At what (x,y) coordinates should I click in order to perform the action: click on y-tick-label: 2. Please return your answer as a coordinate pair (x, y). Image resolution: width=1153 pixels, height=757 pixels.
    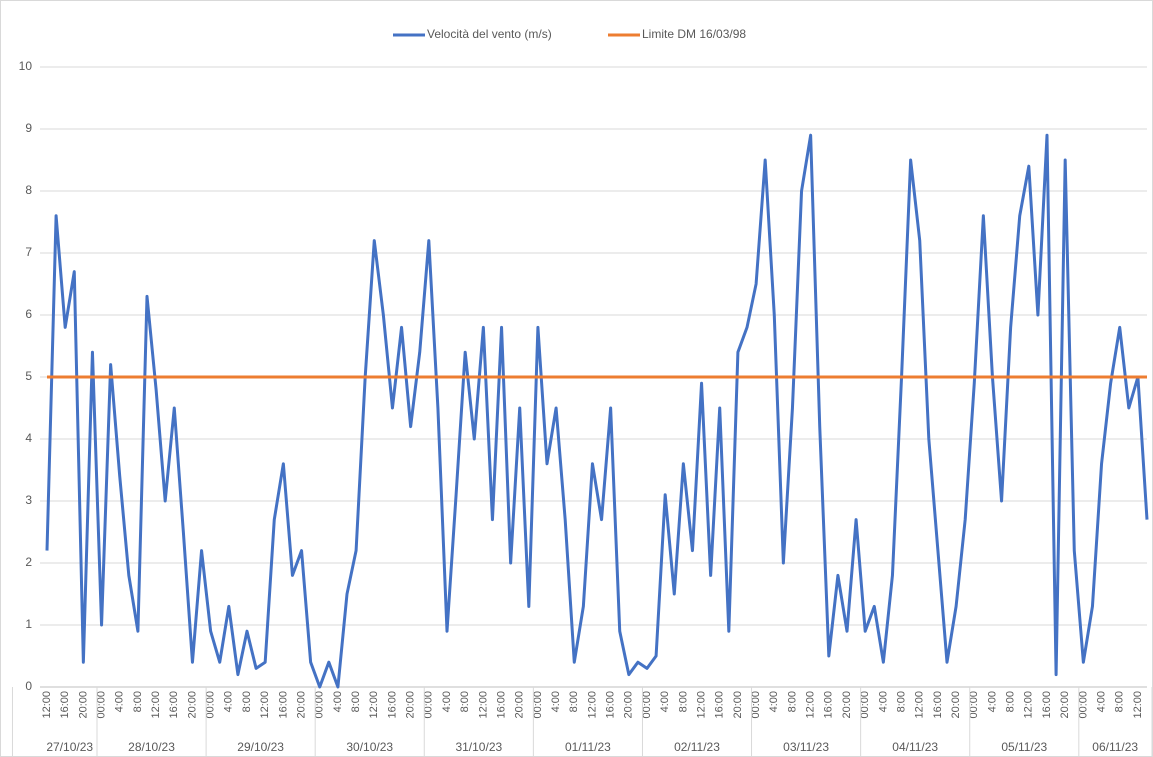
    Looking at the image, I should click on (28, 562).